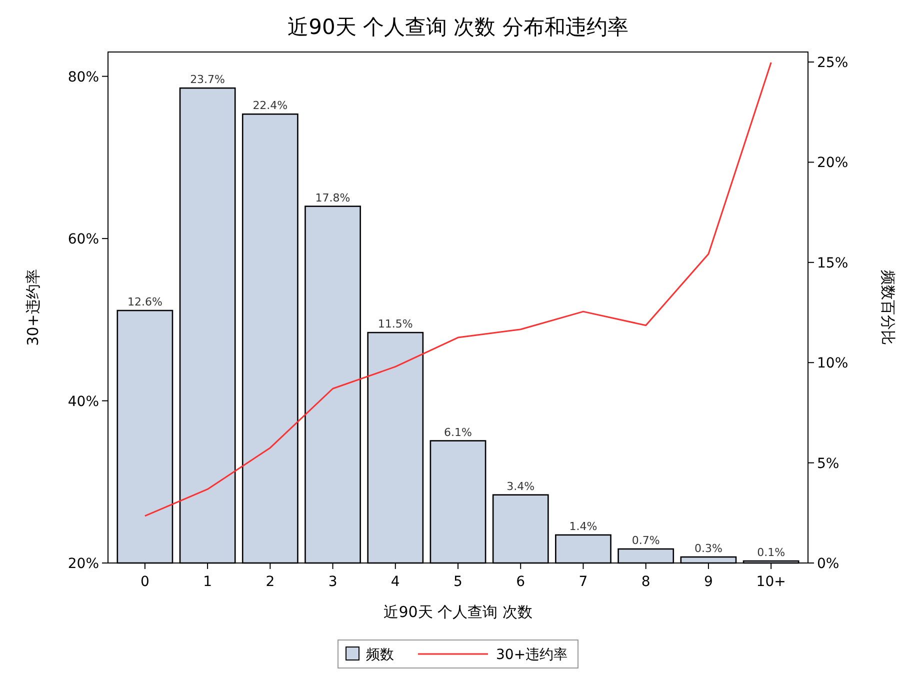 This screenshot has width=903, height=683. I want to click on y-tick-label: 40%, so click(83, 402).